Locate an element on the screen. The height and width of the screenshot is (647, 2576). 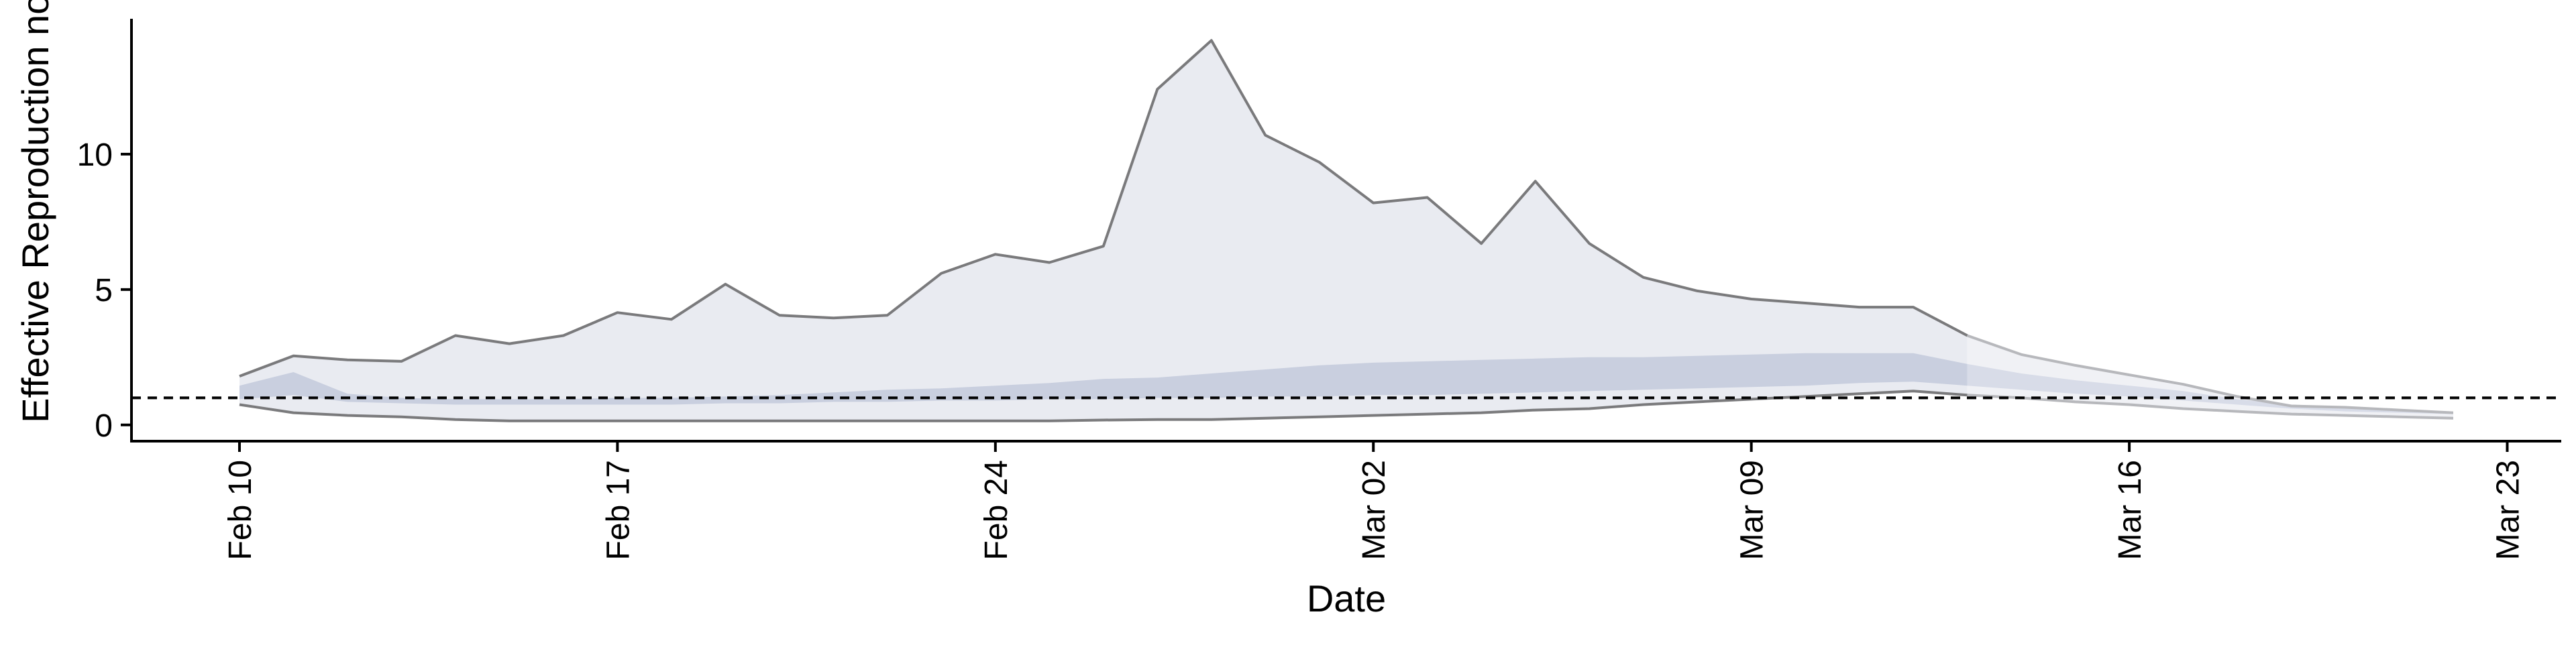
x-tick-label: Mar 16 is located at coordinates (2130, 510).